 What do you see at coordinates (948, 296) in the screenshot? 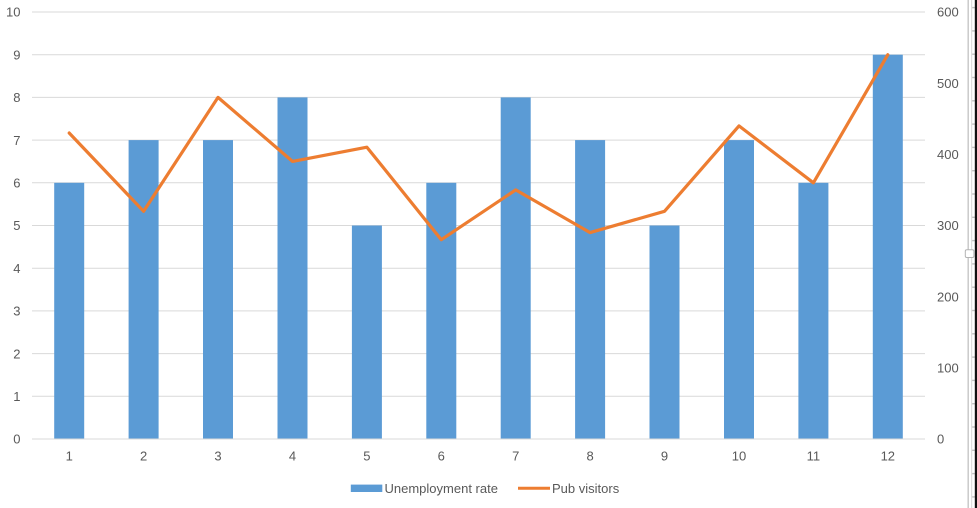
I see `svg-text: 200` at bounding box center [948, 296].